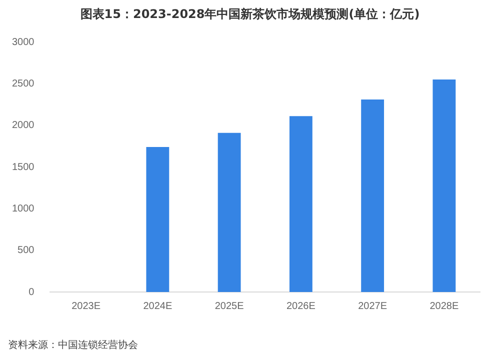  What do you see at coordinates (23, 84) in the screenshot?
I see `y-tick-label: 2500` at bounding box center [23, 84].